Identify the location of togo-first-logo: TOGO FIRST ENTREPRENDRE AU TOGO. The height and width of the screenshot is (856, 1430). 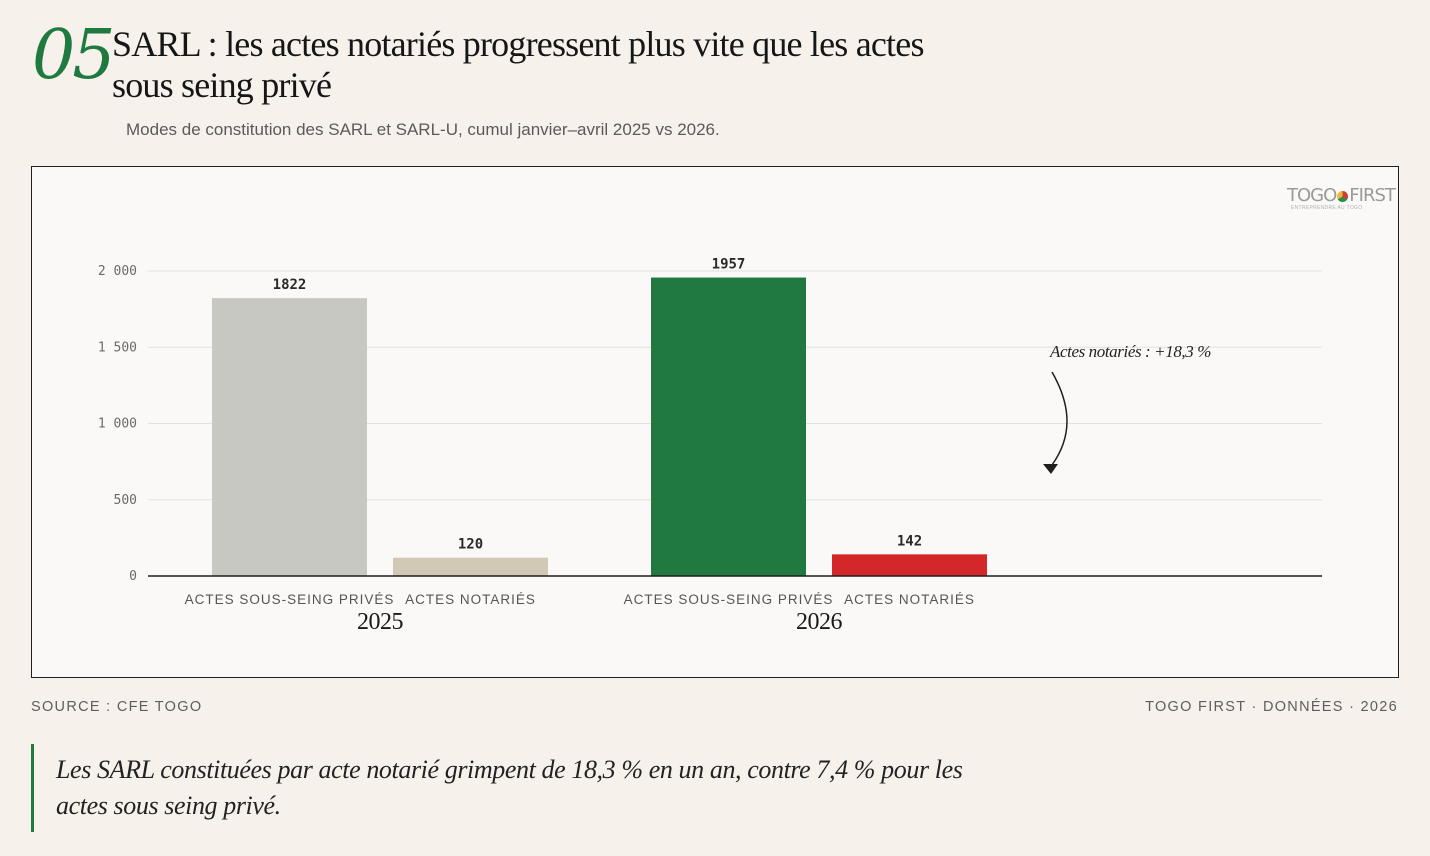
(1341, 198).